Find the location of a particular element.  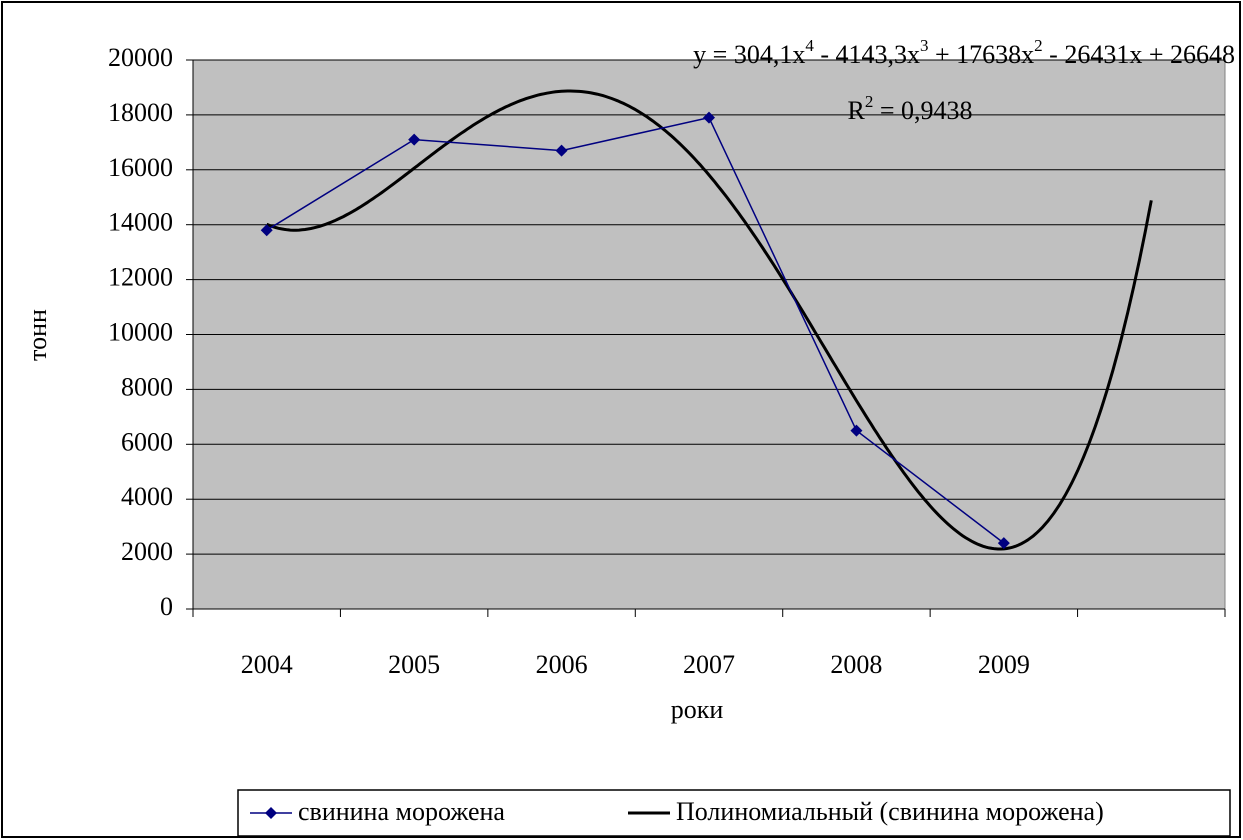

x-tick-label: 2009 is located at coordinates (1004, 664).